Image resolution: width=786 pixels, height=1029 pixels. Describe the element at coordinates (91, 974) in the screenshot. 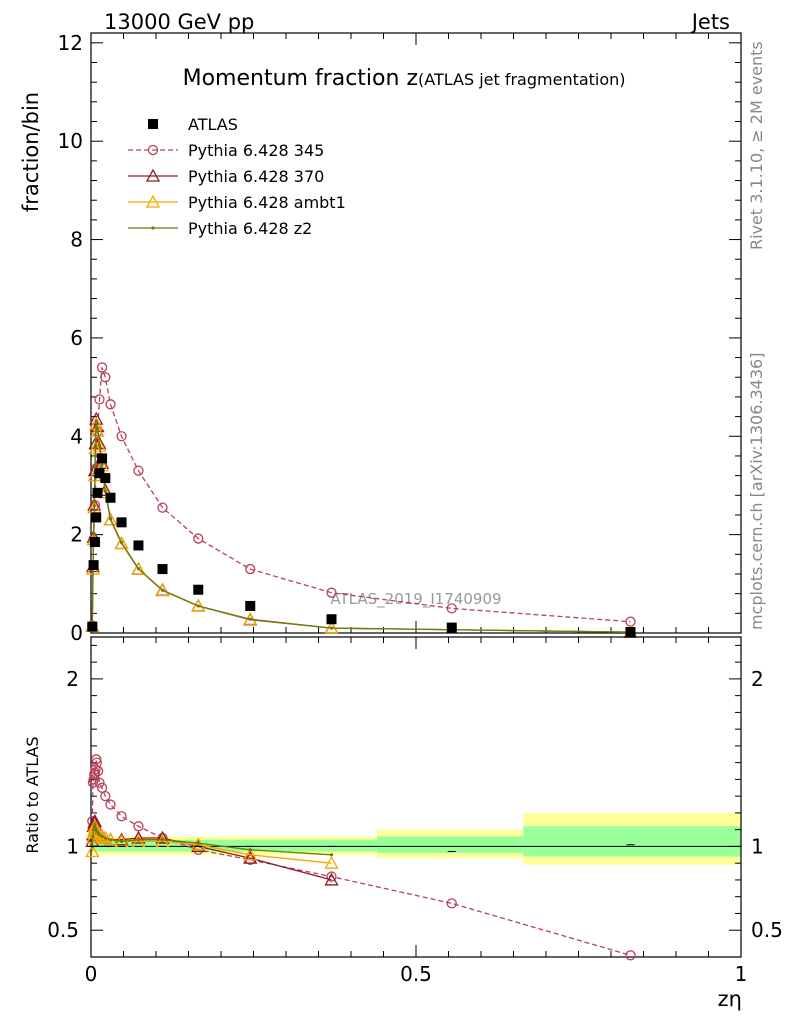

I see `x-tick-label: 0` at that location.